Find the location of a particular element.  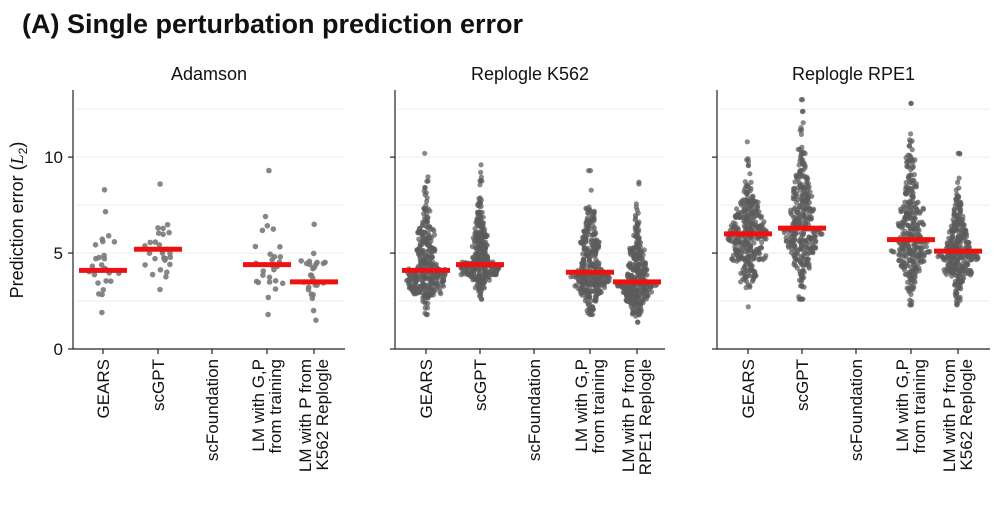

x-tick-label-line: LM with P from is located at coordinates (949, 415).